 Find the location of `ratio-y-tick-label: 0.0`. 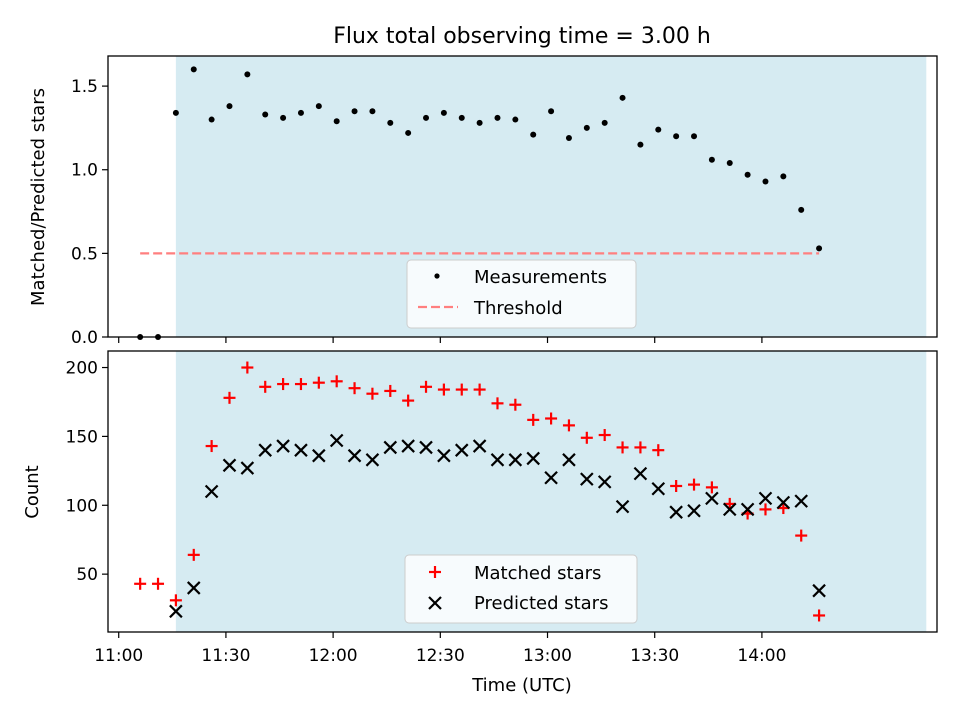

ratio-y-tick-label: 0.0 is located at coordinates (84, 338).